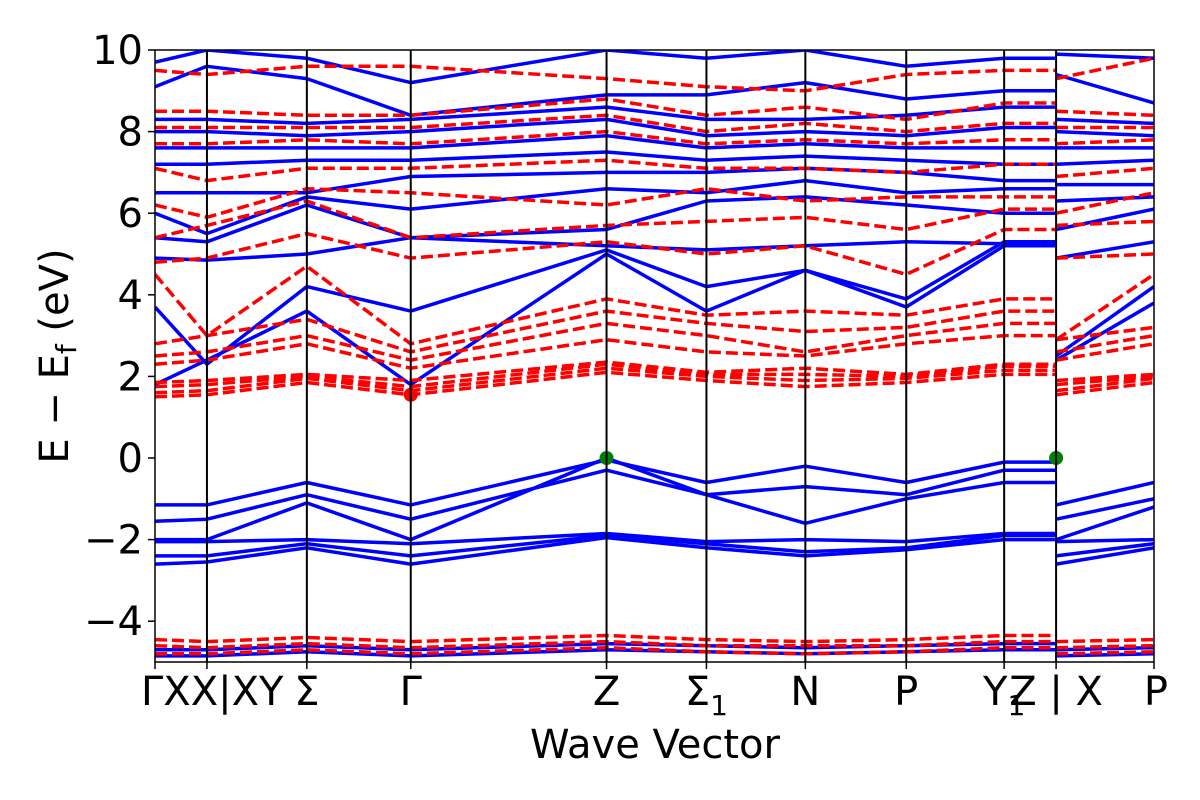 The width and height of the screenshot is (1200, 800). What do you see at coordinates (117, 51) in the screenshot?
I see `y-tick-label-7: 10` at bounding box center [117, 51].